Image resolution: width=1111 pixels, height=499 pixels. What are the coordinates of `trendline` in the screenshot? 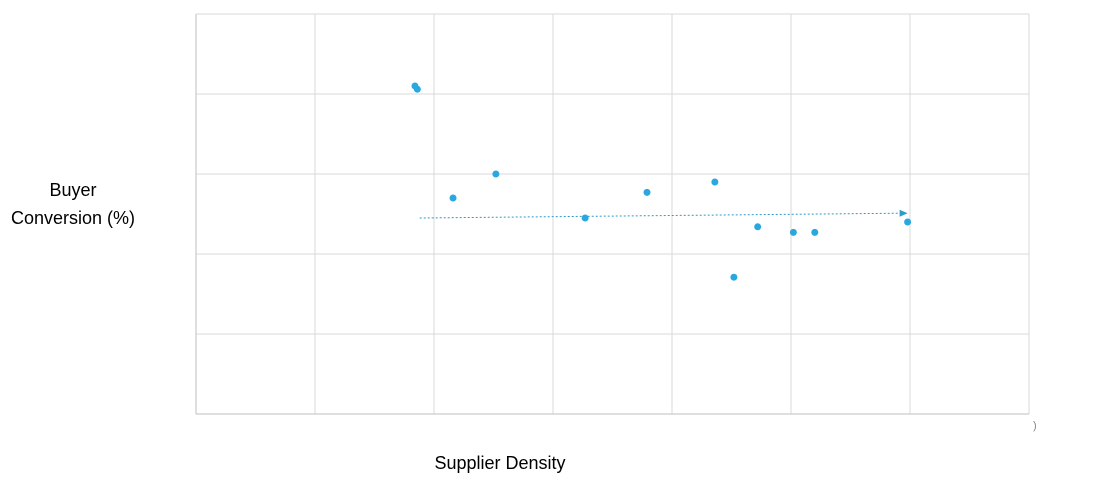 It's located at (663, 214).